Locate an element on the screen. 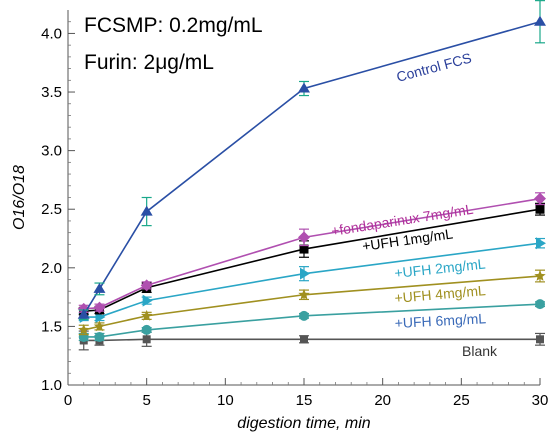 The height and width of the screenshot is (445, 550). x-tick-label: 25 is located at coordinates (461, 400).